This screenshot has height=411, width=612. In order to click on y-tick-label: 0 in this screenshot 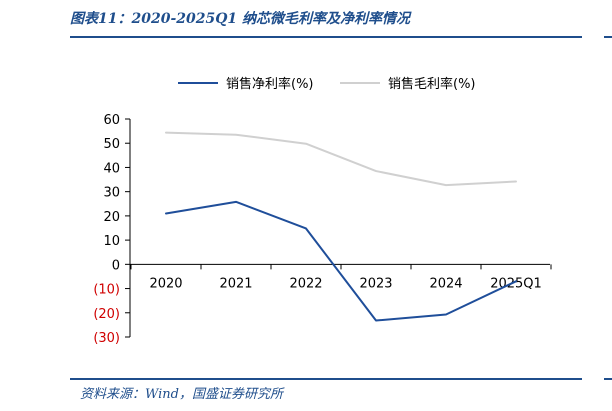, I will do `click(116, 265)`.